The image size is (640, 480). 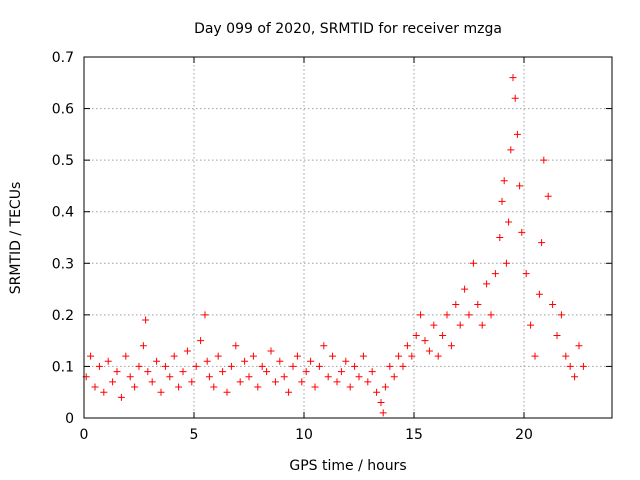 What do you see at coordinates (69, 419) in the screenshot?
I see `y-tick-label: 0` at bounding box center [69, 419].